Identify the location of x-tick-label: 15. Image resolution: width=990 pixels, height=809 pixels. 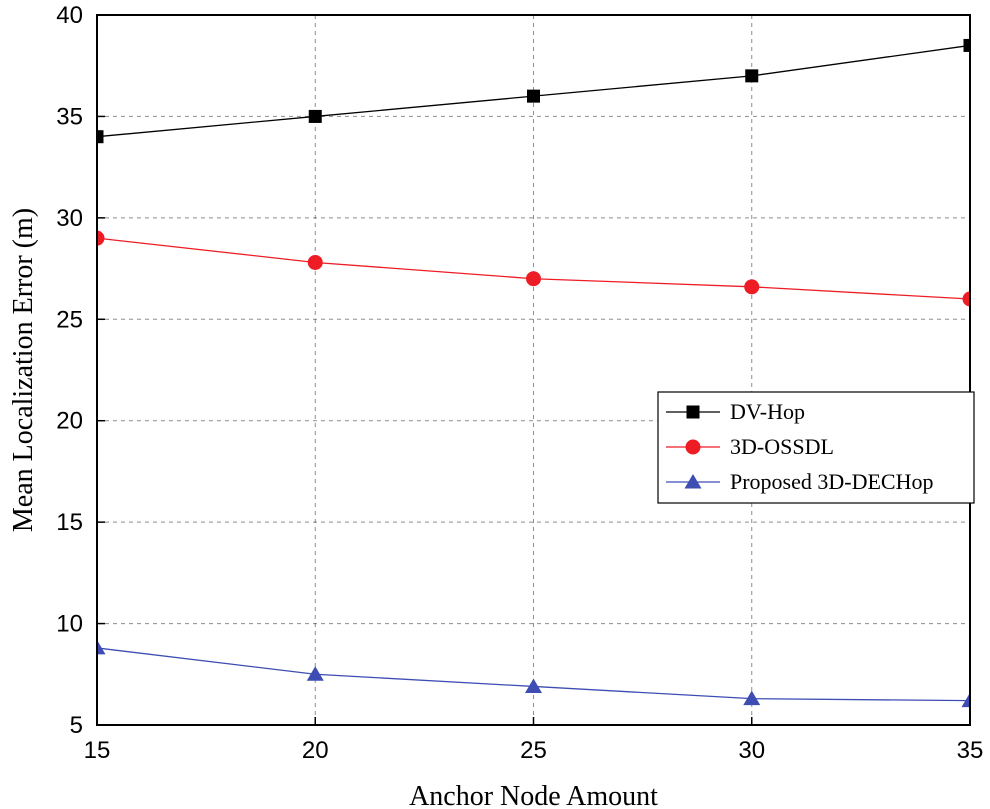
(97, 750).